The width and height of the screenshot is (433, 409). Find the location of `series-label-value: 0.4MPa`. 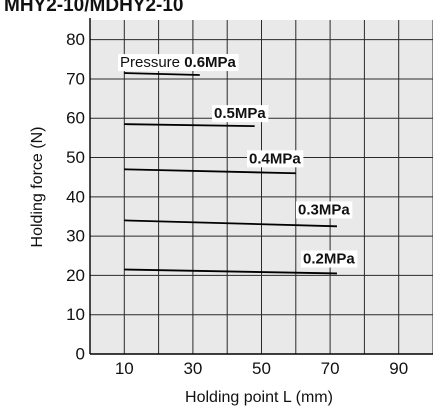

series-label-value: 0.4MPa is located at coordinates (275, 158).